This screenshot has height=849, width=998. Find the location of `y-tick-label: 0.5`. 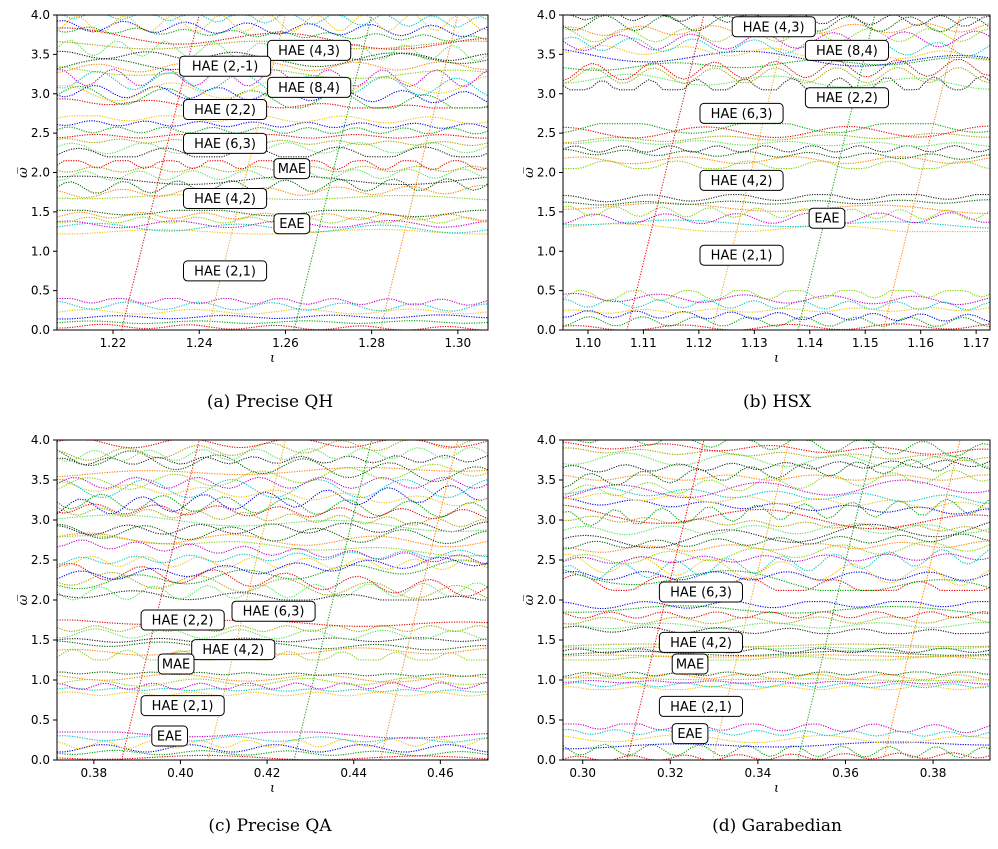

y-tick-label: 0.5 is located at coordinates (546, 291).